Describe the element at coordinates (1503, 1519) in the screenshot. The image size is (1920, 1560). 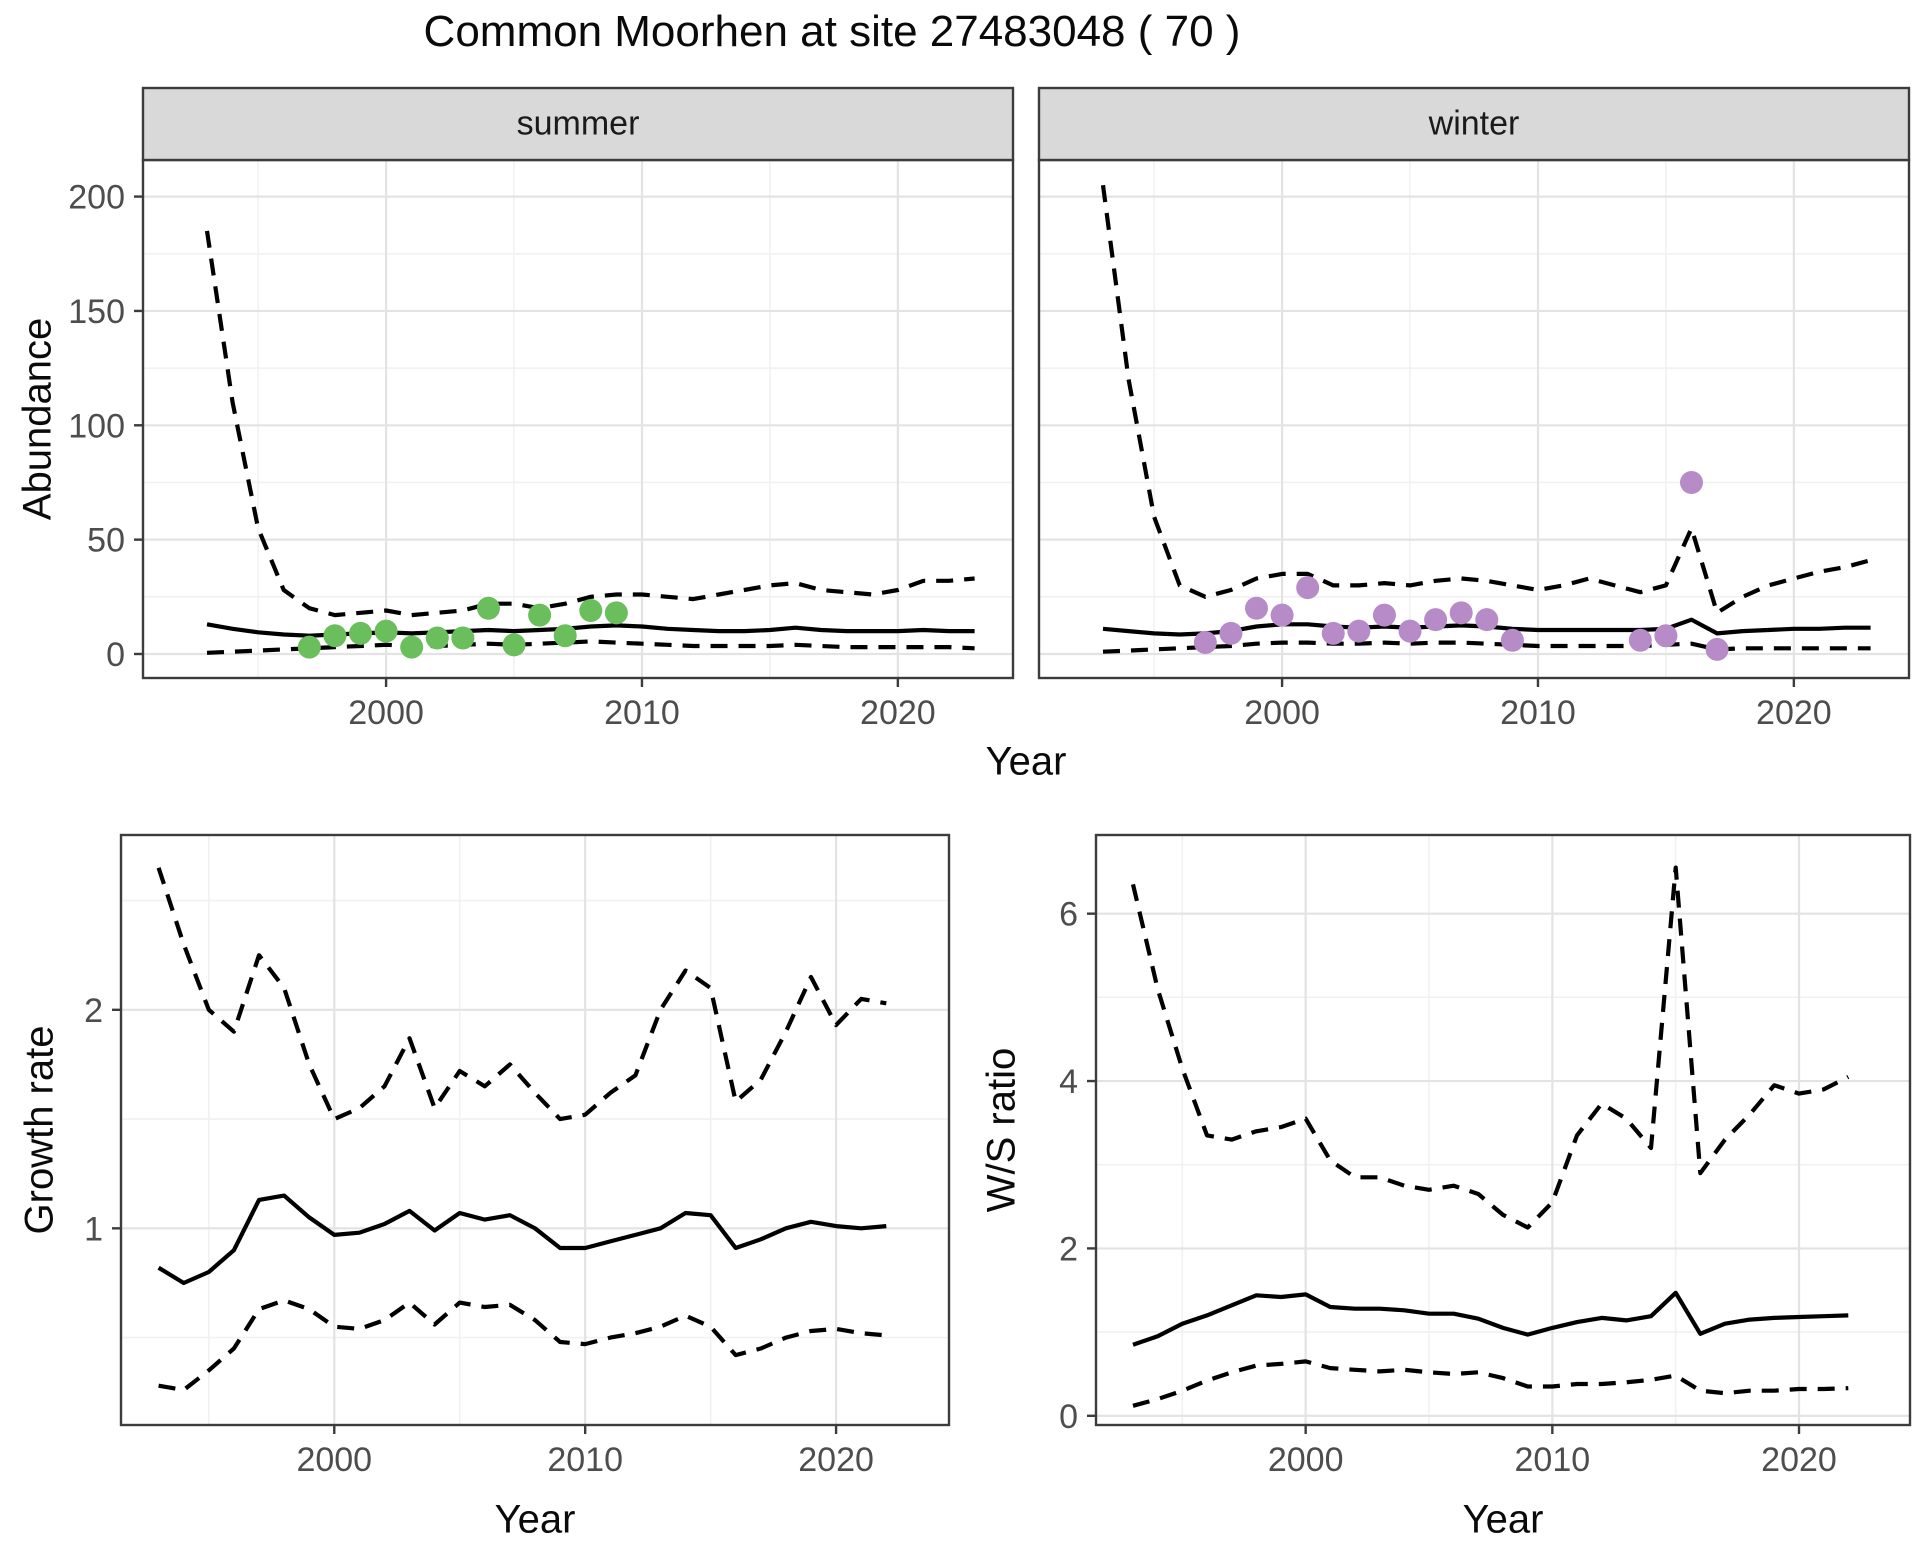
I see `x-axis-title-year-ws: Year` at that location.